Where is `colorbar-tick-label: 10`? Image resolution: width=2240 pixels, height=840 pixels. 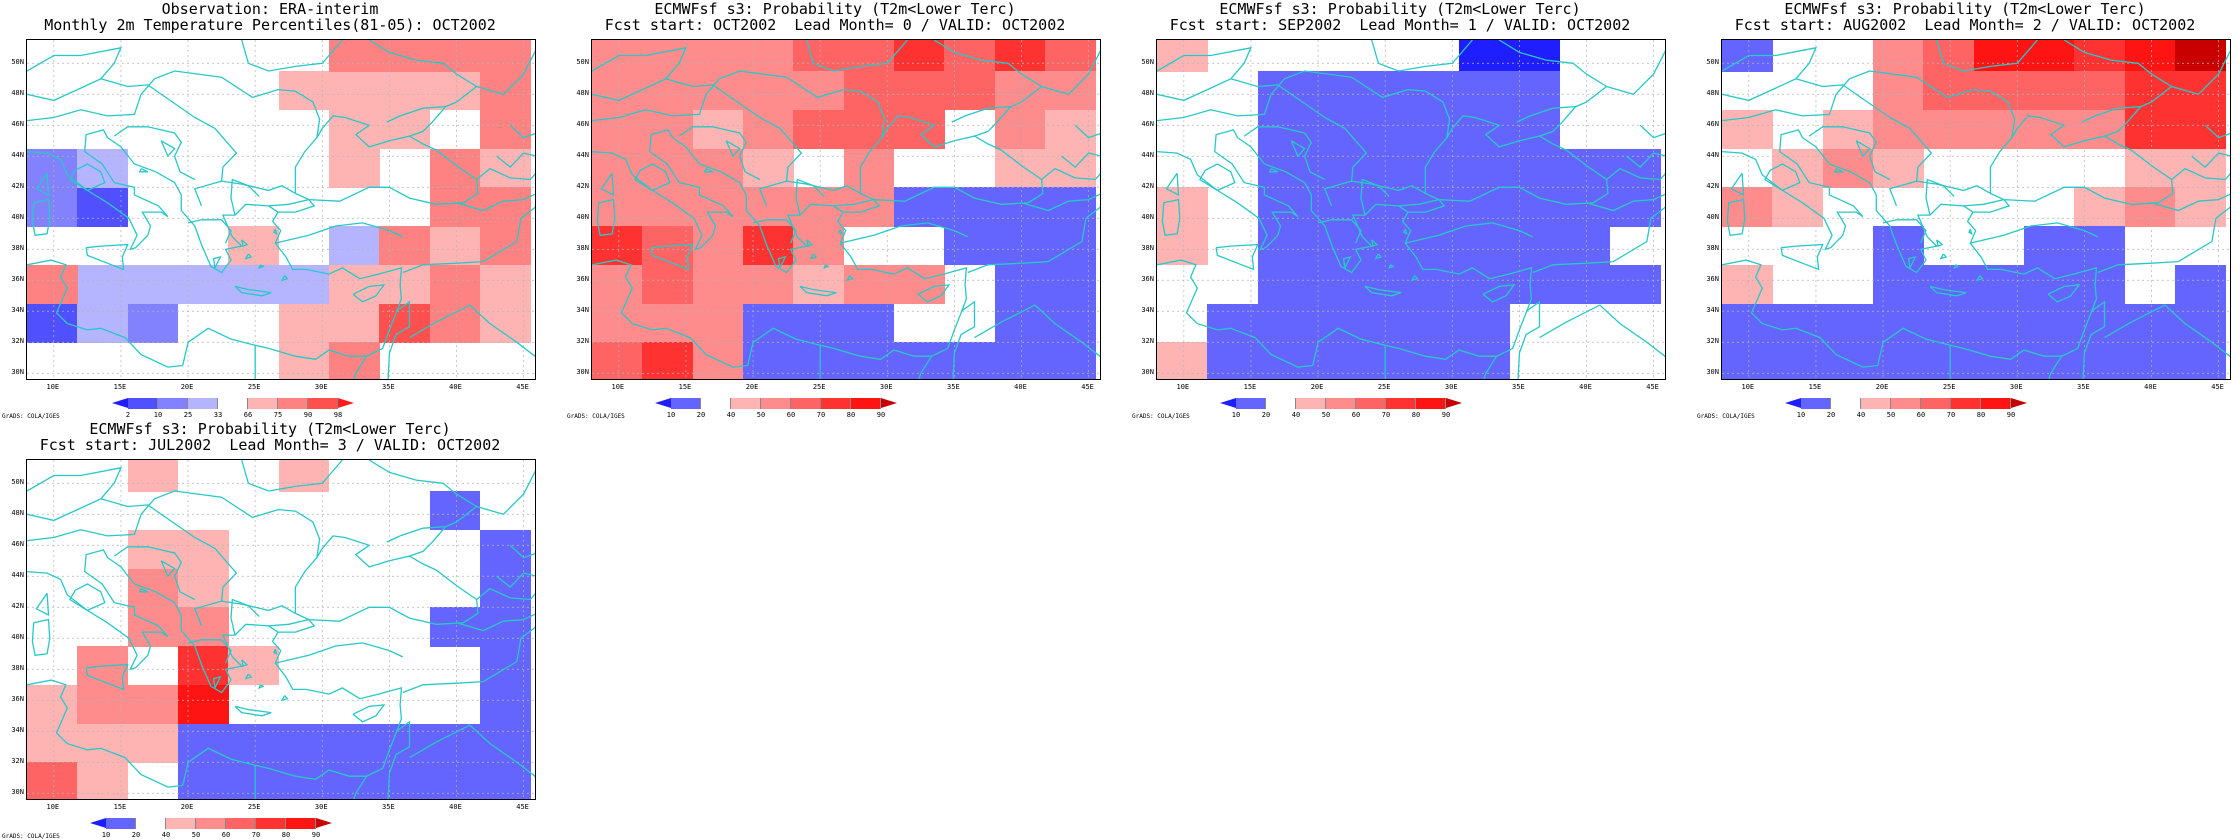
colorbar-tick-label: 10 is located at coordinates (106, 835).